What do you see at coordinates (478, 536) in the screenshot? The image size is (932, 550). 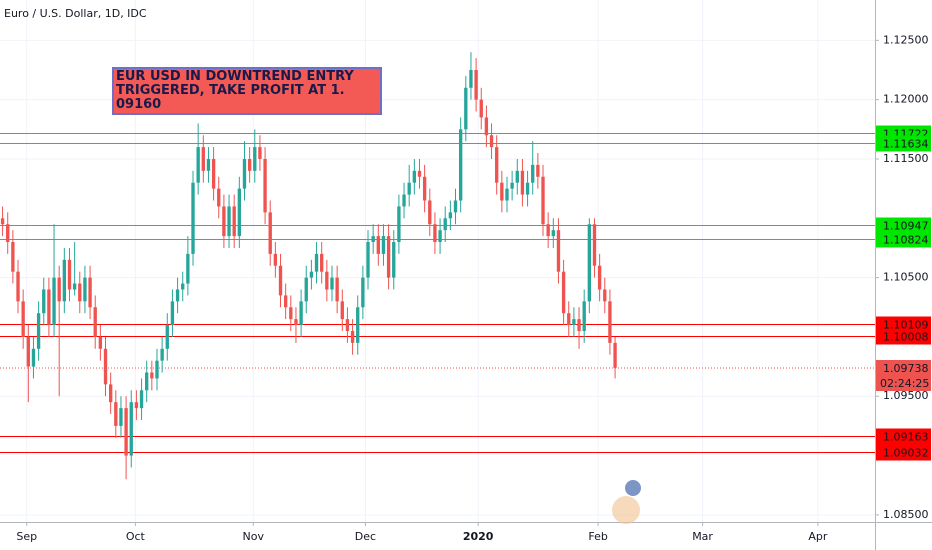 I see `x-tick-label: 2020` at bounding box center [478, 536].